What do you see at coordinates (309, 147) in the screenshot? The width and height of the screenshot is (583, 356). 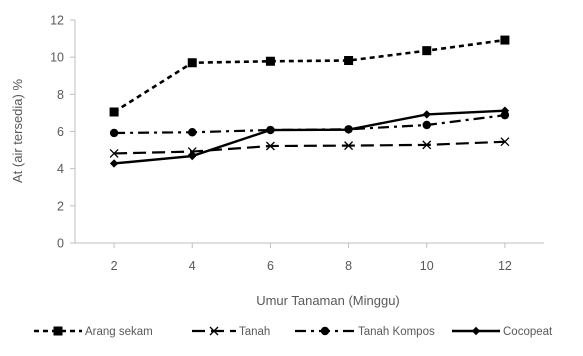 I see `series-line-tanah` at bounding box center [309, 147].